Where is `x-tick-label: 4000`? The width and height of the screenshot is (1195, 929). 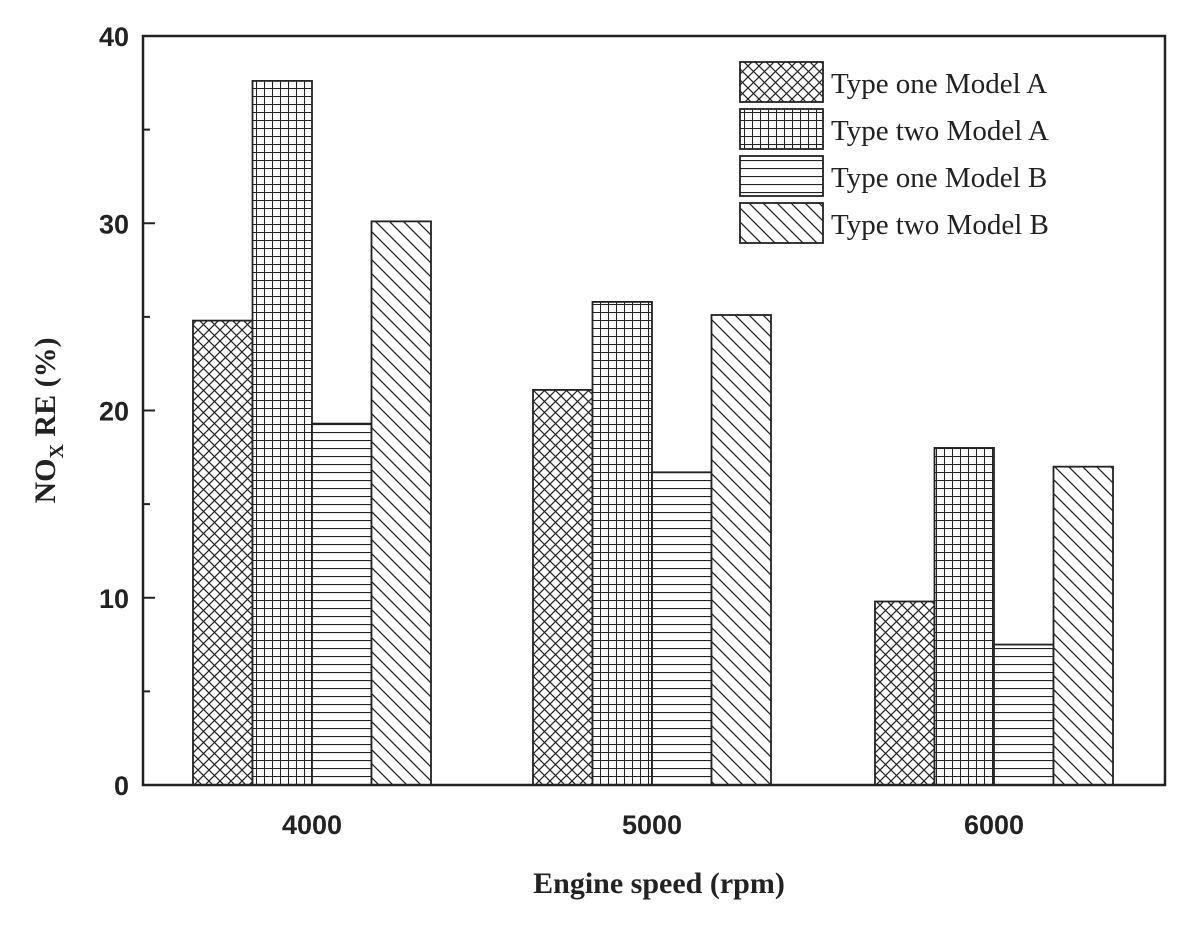
x-tick-label: 4000 is located at coordinates (312, 825).